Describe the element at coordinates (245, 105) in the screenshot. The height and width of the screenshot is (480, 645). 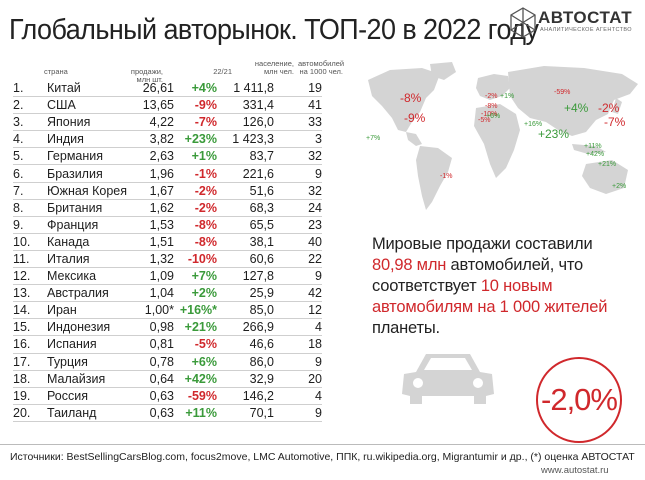
I see `population-cell: 331,4` at that location.